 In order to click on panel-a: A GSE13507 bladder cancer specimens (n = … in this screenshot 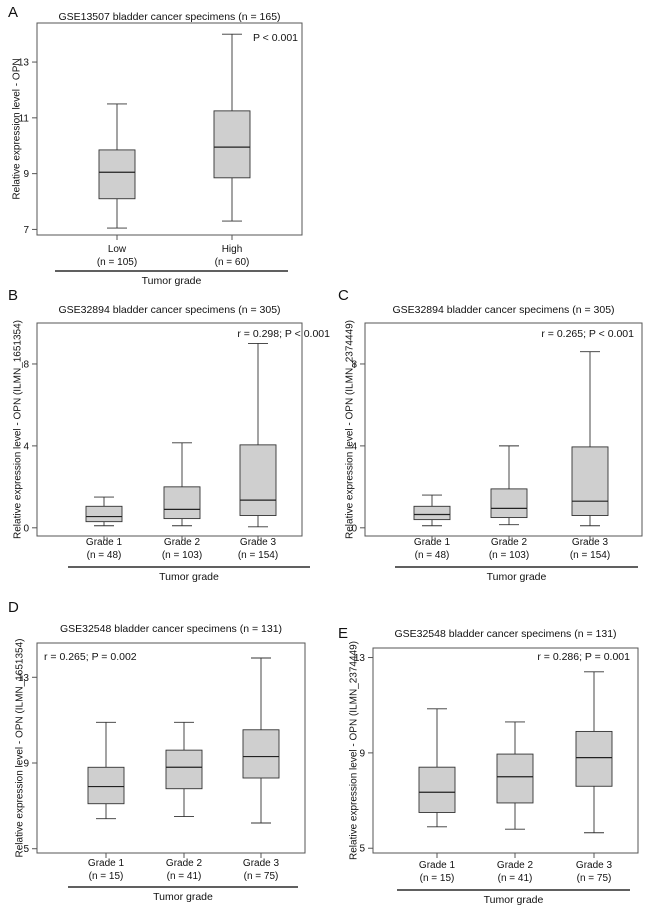, I will do `click(155, 145)`.